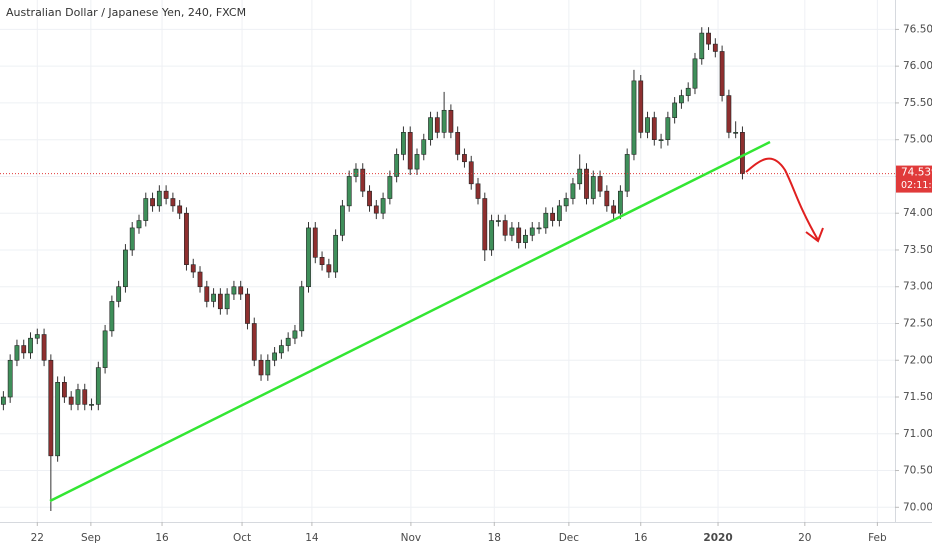 The image size is (932, 550). Describe the element at coordinates (312, 538) in the screenshot. I see `x-tick-label: 14` at that location.